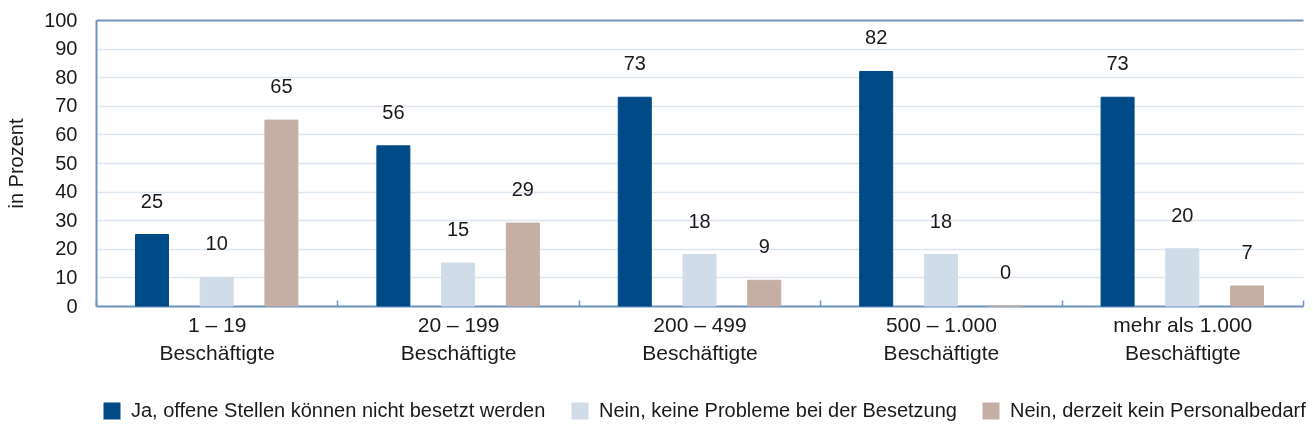 This screenshot has width=1313, height=426. What do you see at coordinates (1182, 214) in the screenshot?
I see `data-label: 20` at bounding box center [1182, 214].